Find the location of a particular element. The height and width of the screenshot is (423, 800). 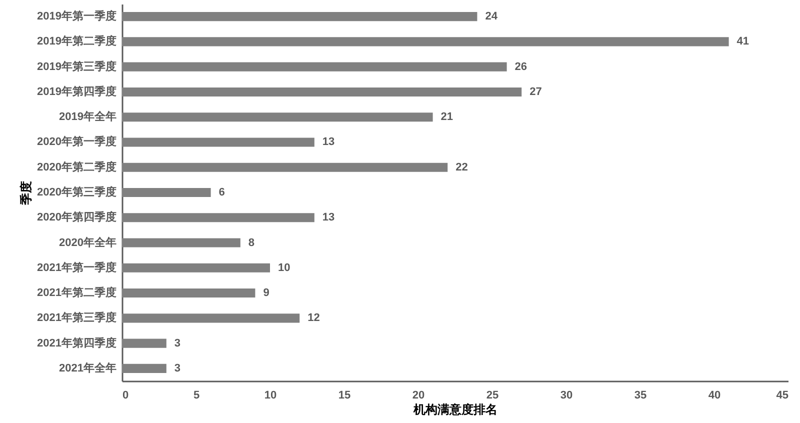

y-tick-label: 2021年第二季度 is located at coordinates (76, 293).